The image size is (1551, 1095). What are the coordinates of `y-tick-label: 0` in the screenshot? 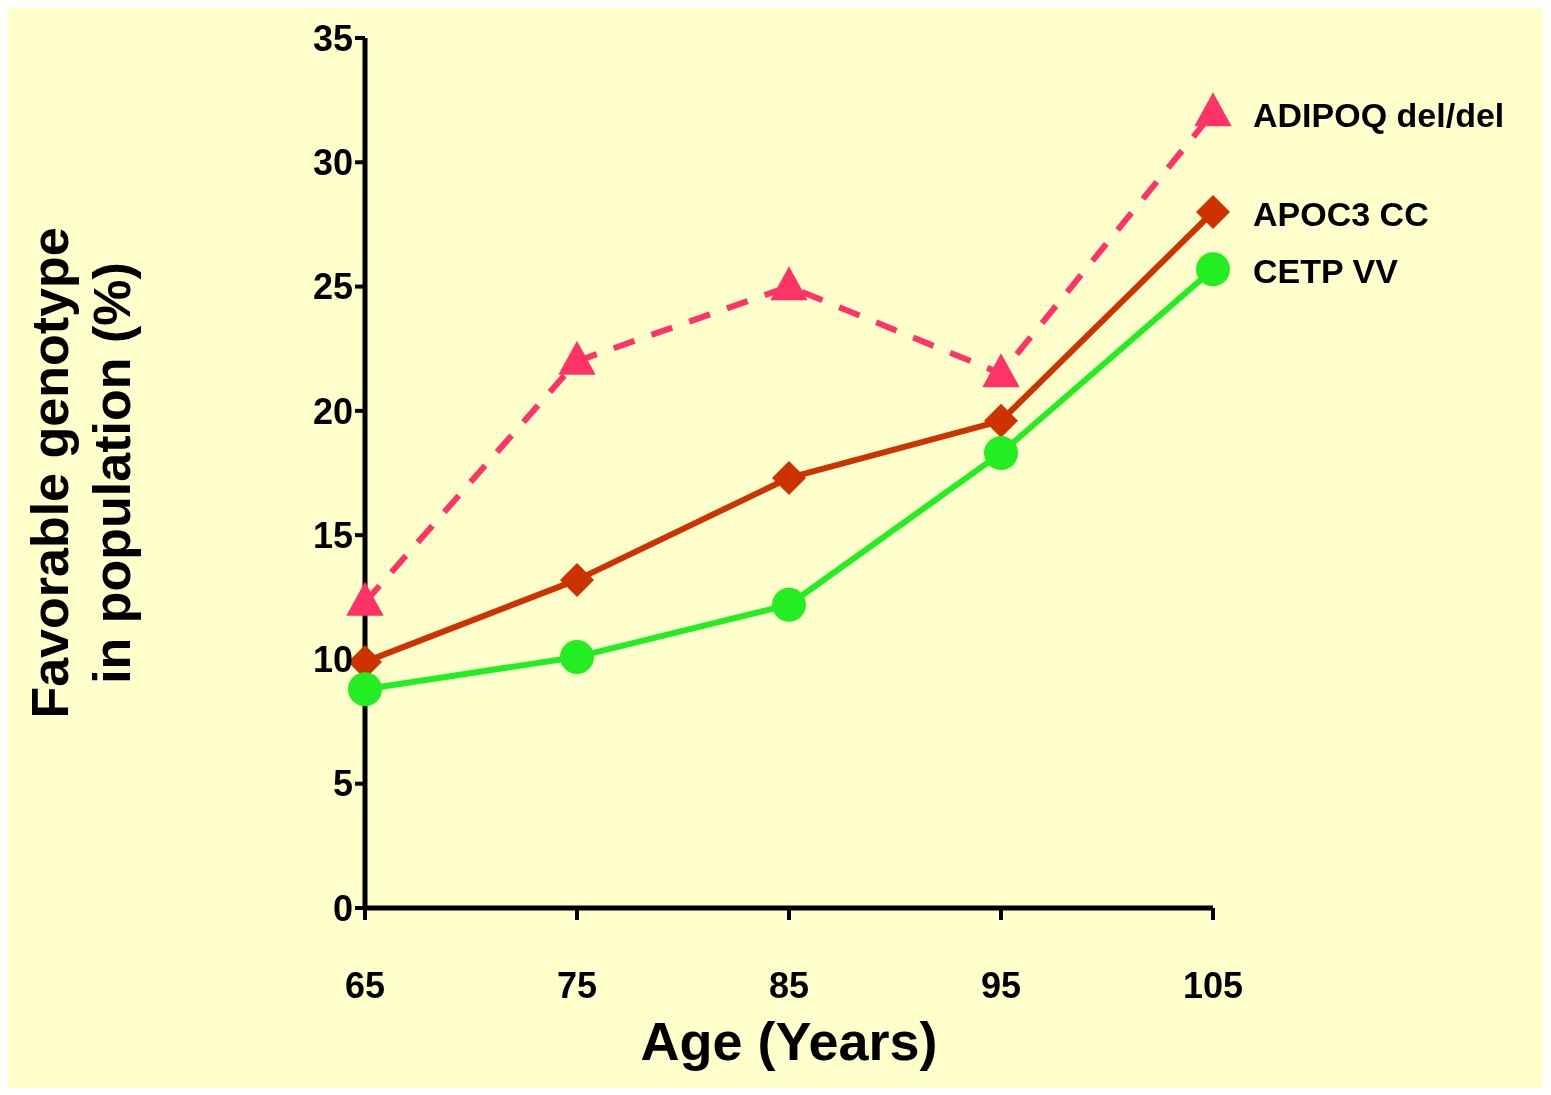 It's located at (342, 908).